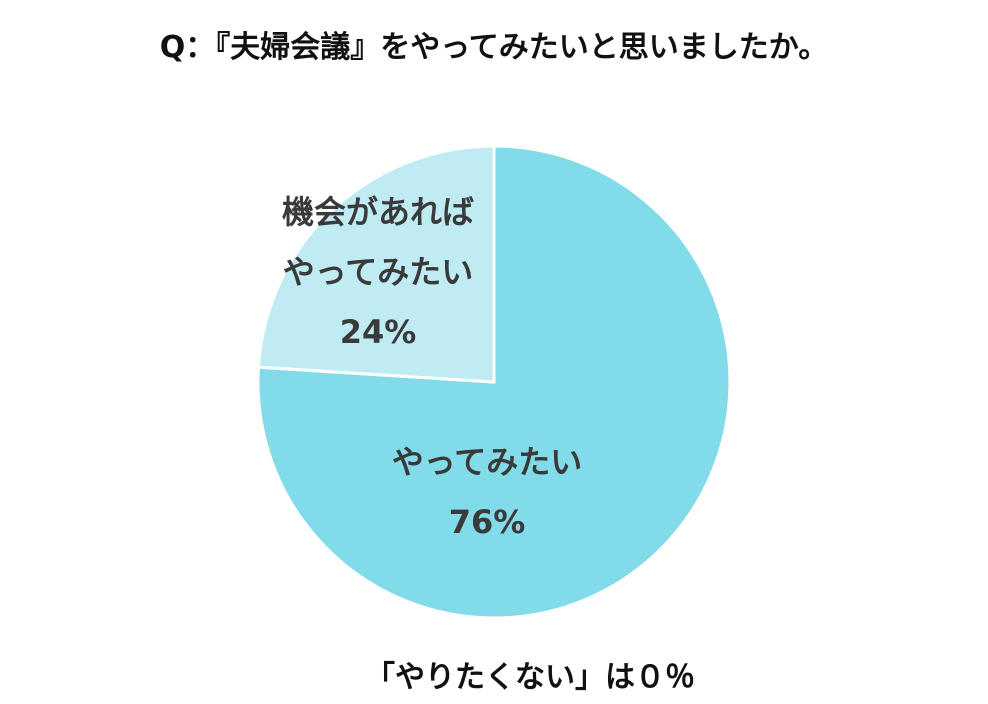 The height and width of the screenshot is (704, 988). What do you see at coordinates (487, 522) in the screenshot?
I see `value-label: 76%` at bounding box center [487, 522].